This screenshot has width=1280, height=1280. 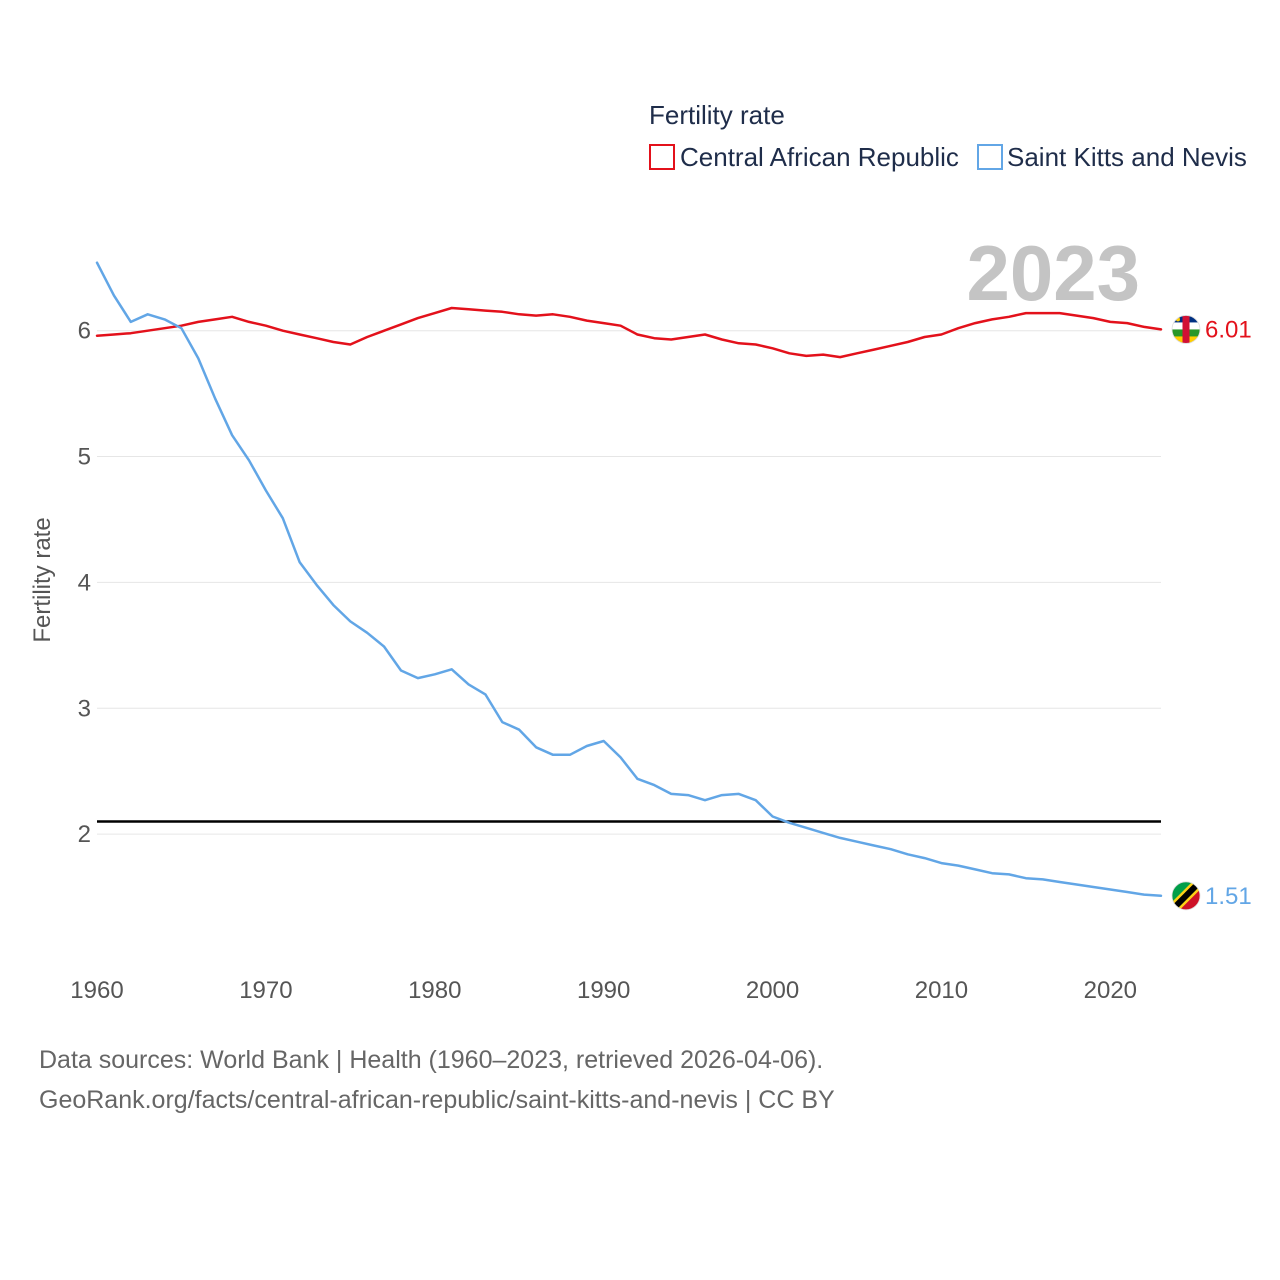 What do you see at coordinates (990, 157) in the screenshot?
I see `legend-swatch-saint-kitts-and-nevis` at bounding box center [990, 157].